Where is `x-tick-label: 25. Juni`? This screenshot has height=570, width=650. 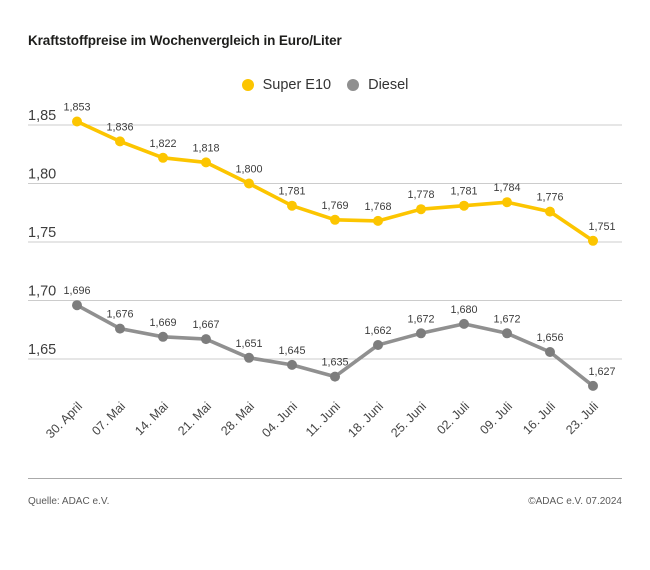 x-tick-label: 25. Juni is located at coordinates (408, 419).